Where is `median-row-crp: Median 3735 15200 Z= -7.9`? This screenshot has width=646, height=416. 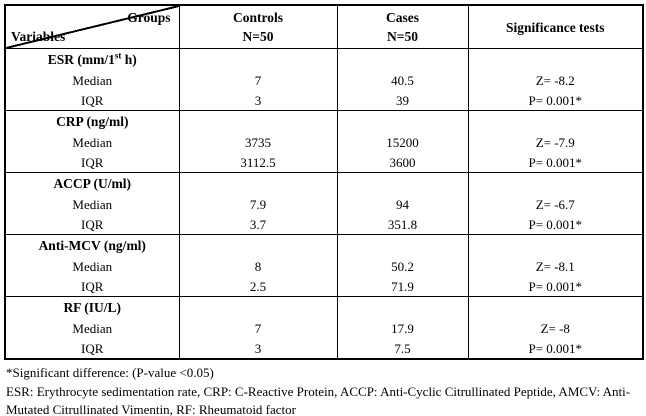
median-row-crp: Median 3735 15200 Z= -7.9 is located at coordinates (324, 142).